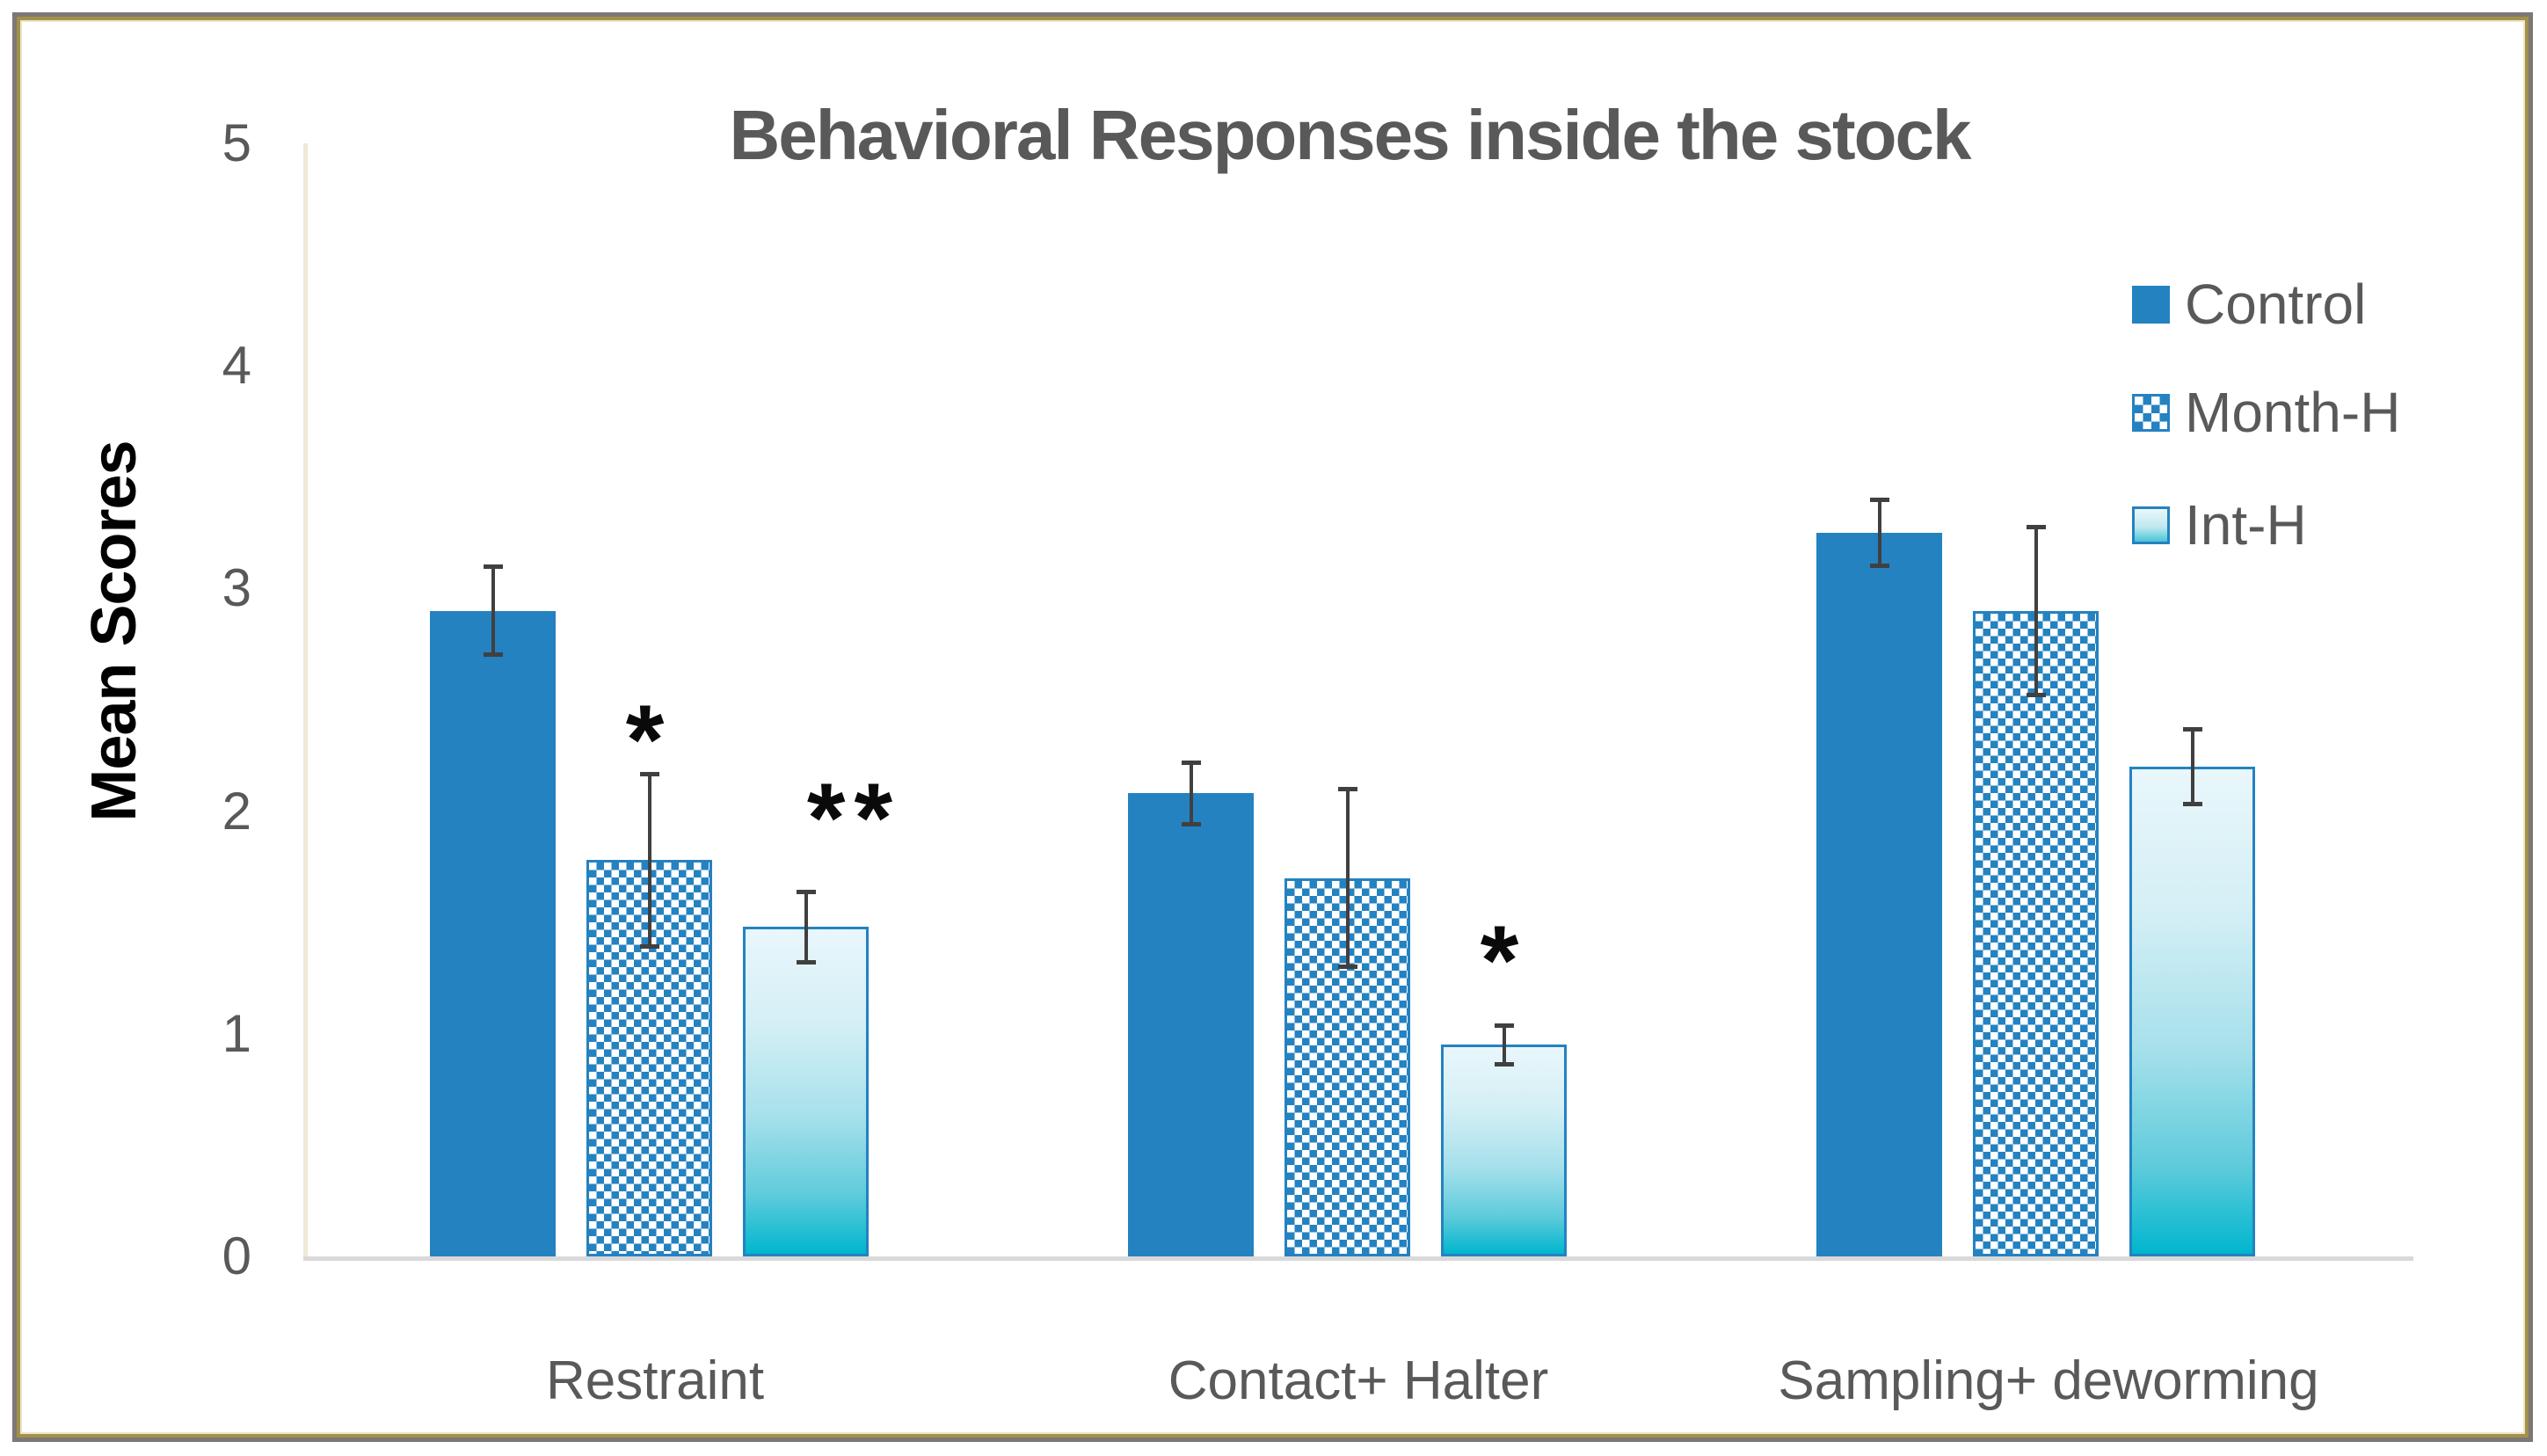  Describe the element at coordinates (2151, 412) in the screenshot. I see `month-h-legend-swatch` at that location.